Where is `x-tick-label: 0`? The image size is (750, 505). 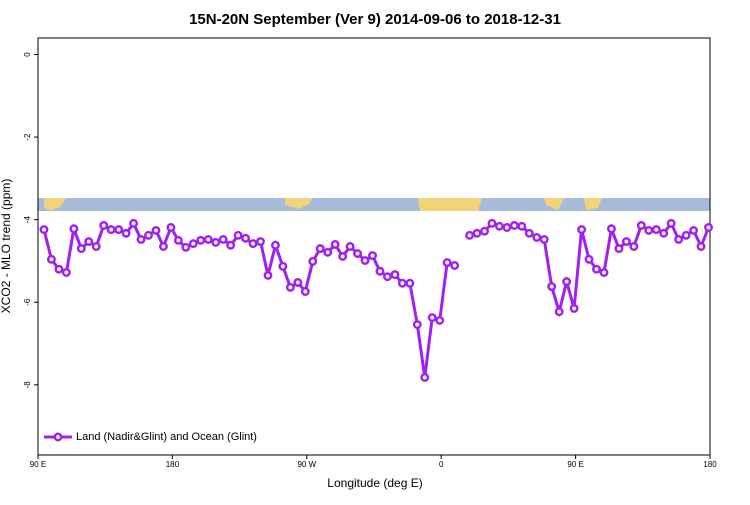
x-tick-label: 0 is located at coordinates (441, 464).